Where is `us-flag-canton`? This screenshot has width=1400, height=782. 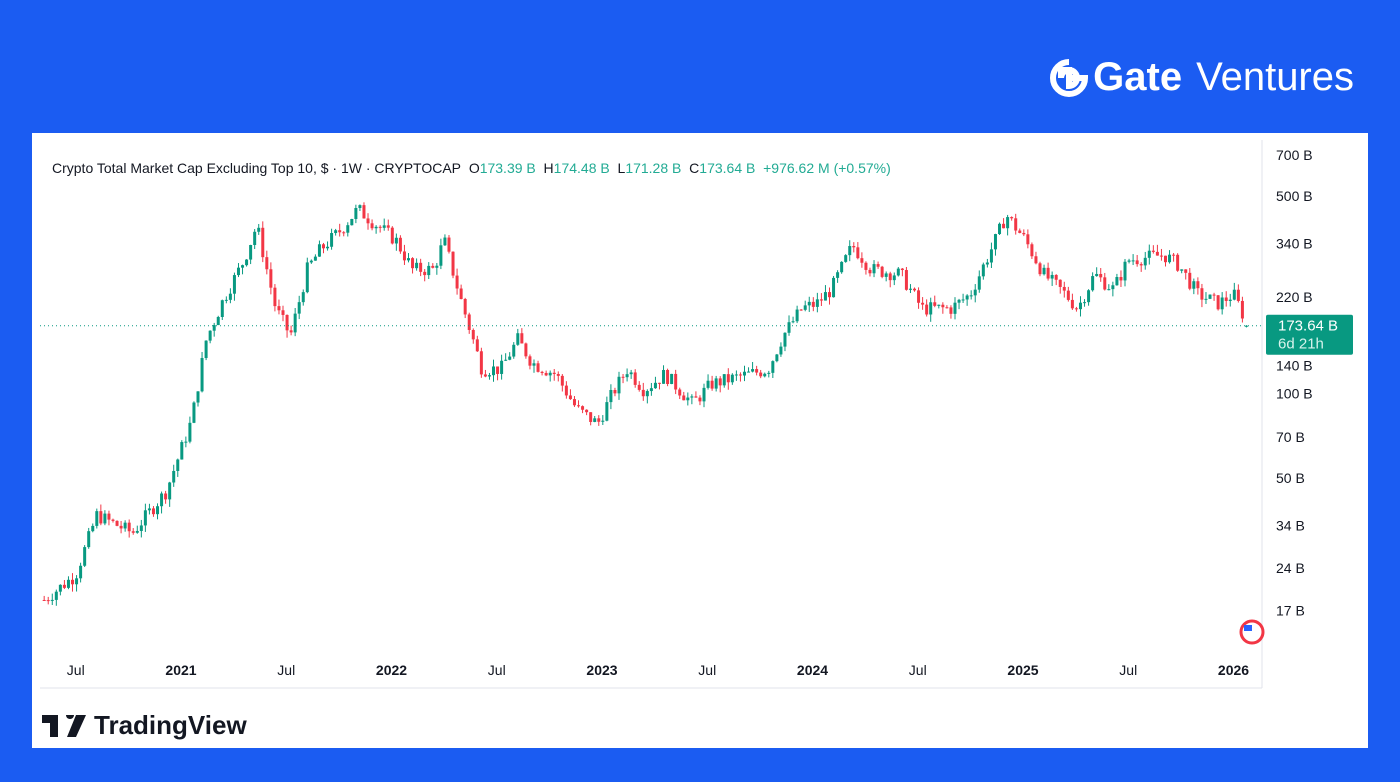 us-flag-canton is located at coordinates (1248, 628).